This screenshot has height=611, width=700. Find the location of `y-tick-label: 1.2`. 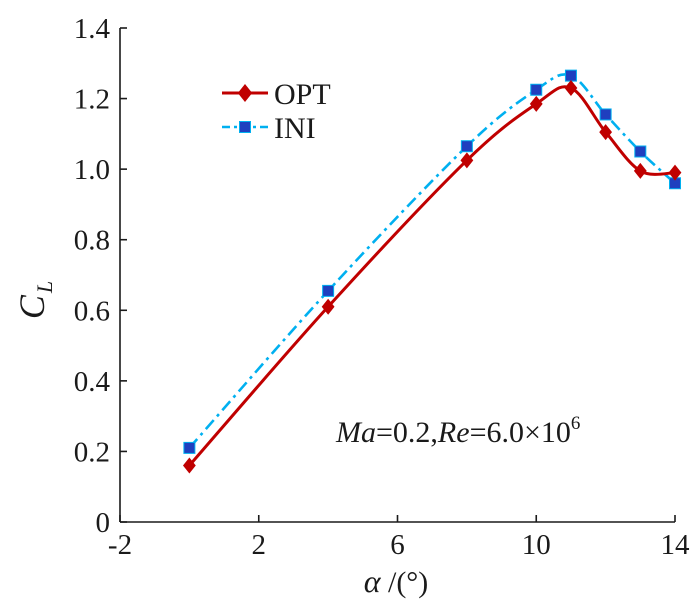

y-tick-label: 1.2 is located at coordinates (92, 100).